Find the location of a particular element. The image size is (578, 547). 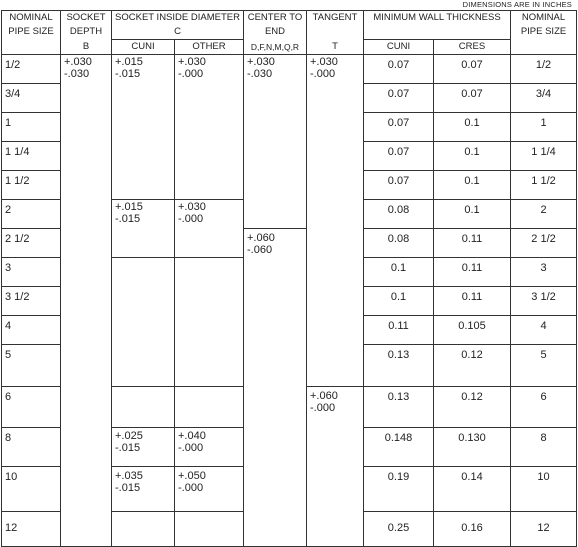

pipe-size: 1 is located at coordinates (31, 127).